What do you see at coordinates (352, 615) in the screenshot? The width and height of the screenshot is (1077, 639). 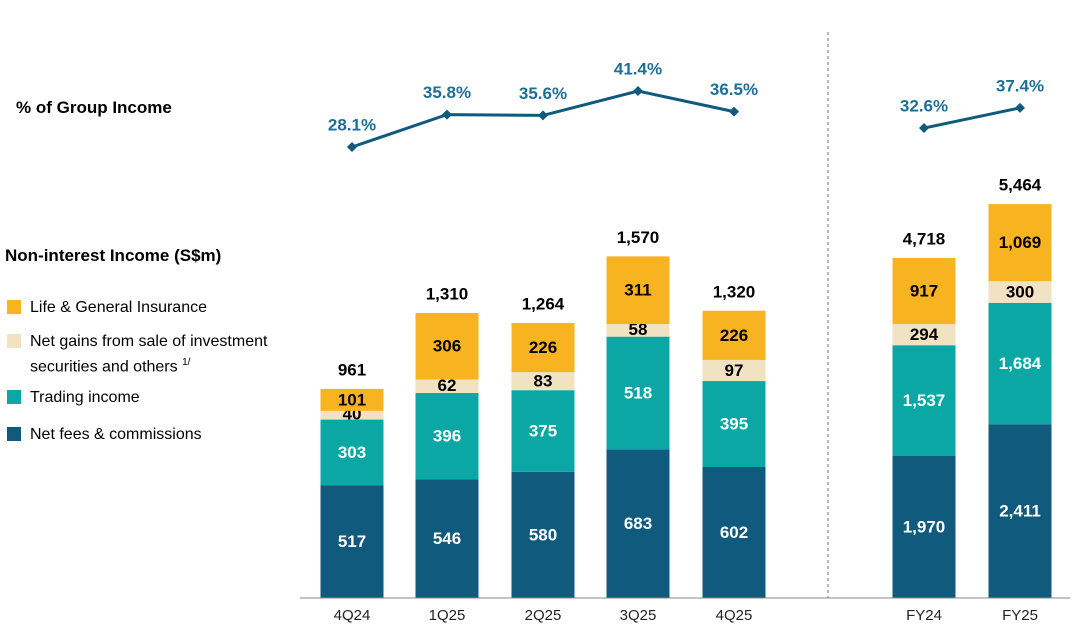 I see `x-tick-label-4q24: 4Q24` at bounding box center [352, 615].